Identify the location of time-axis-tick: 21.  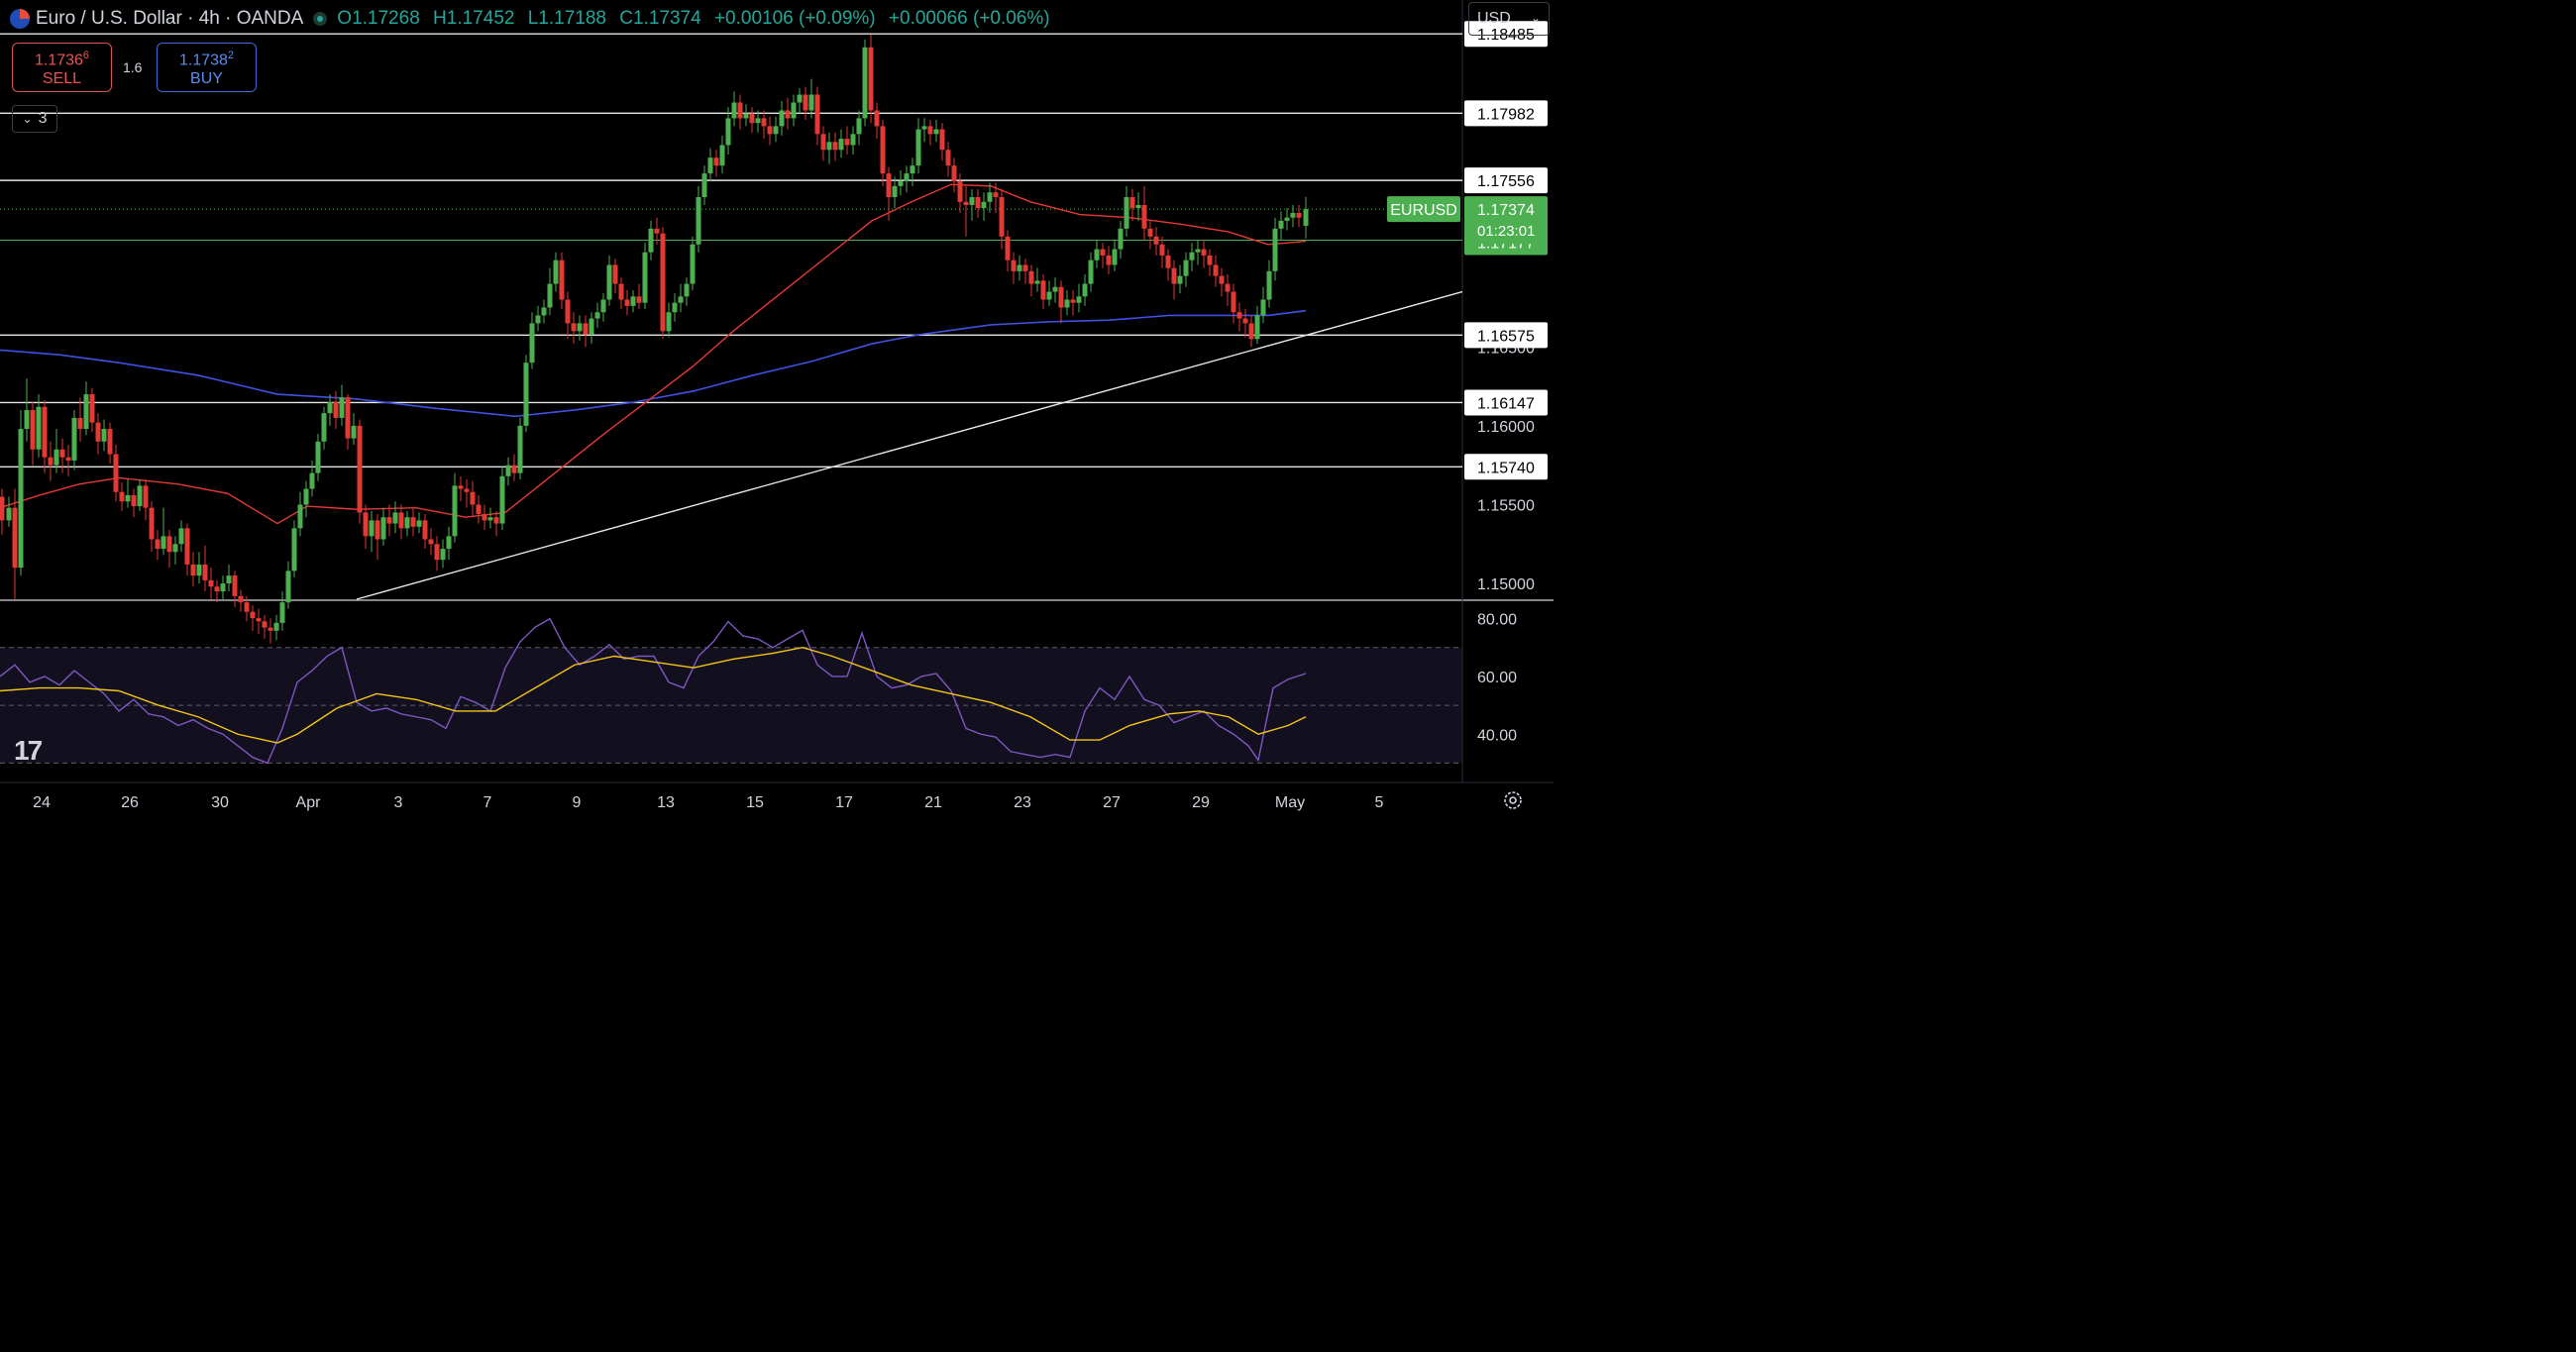
(933, 802).